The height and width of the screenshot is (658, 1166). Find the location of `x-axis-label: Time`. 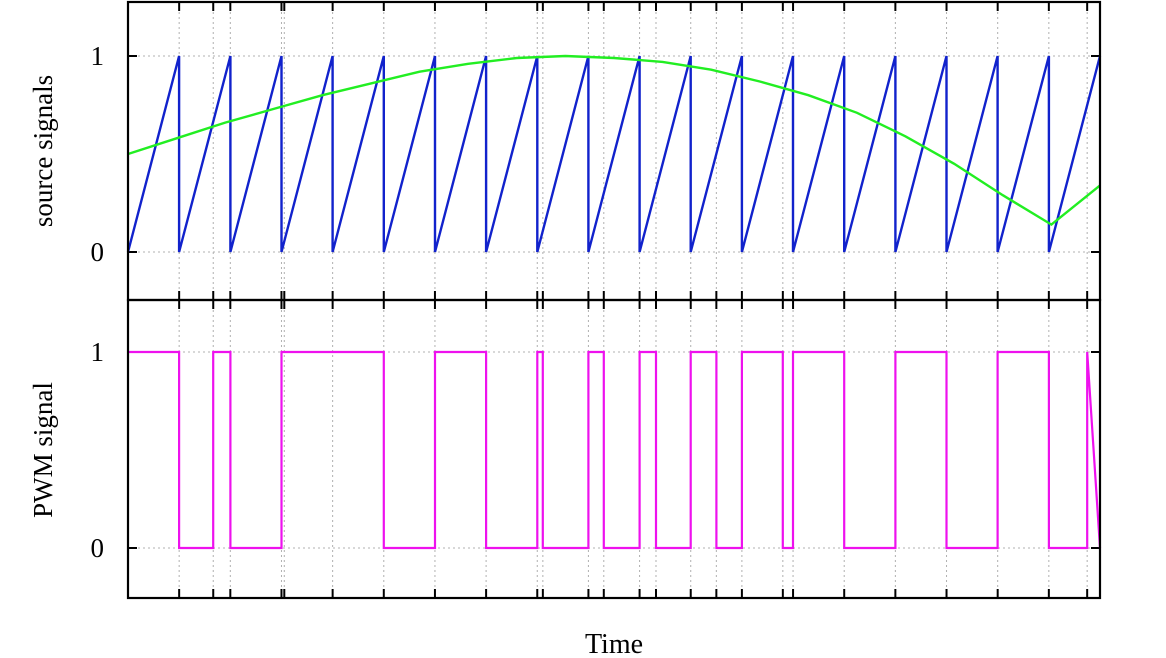

x-axis-label: Time is located at coordinates (614, 643).